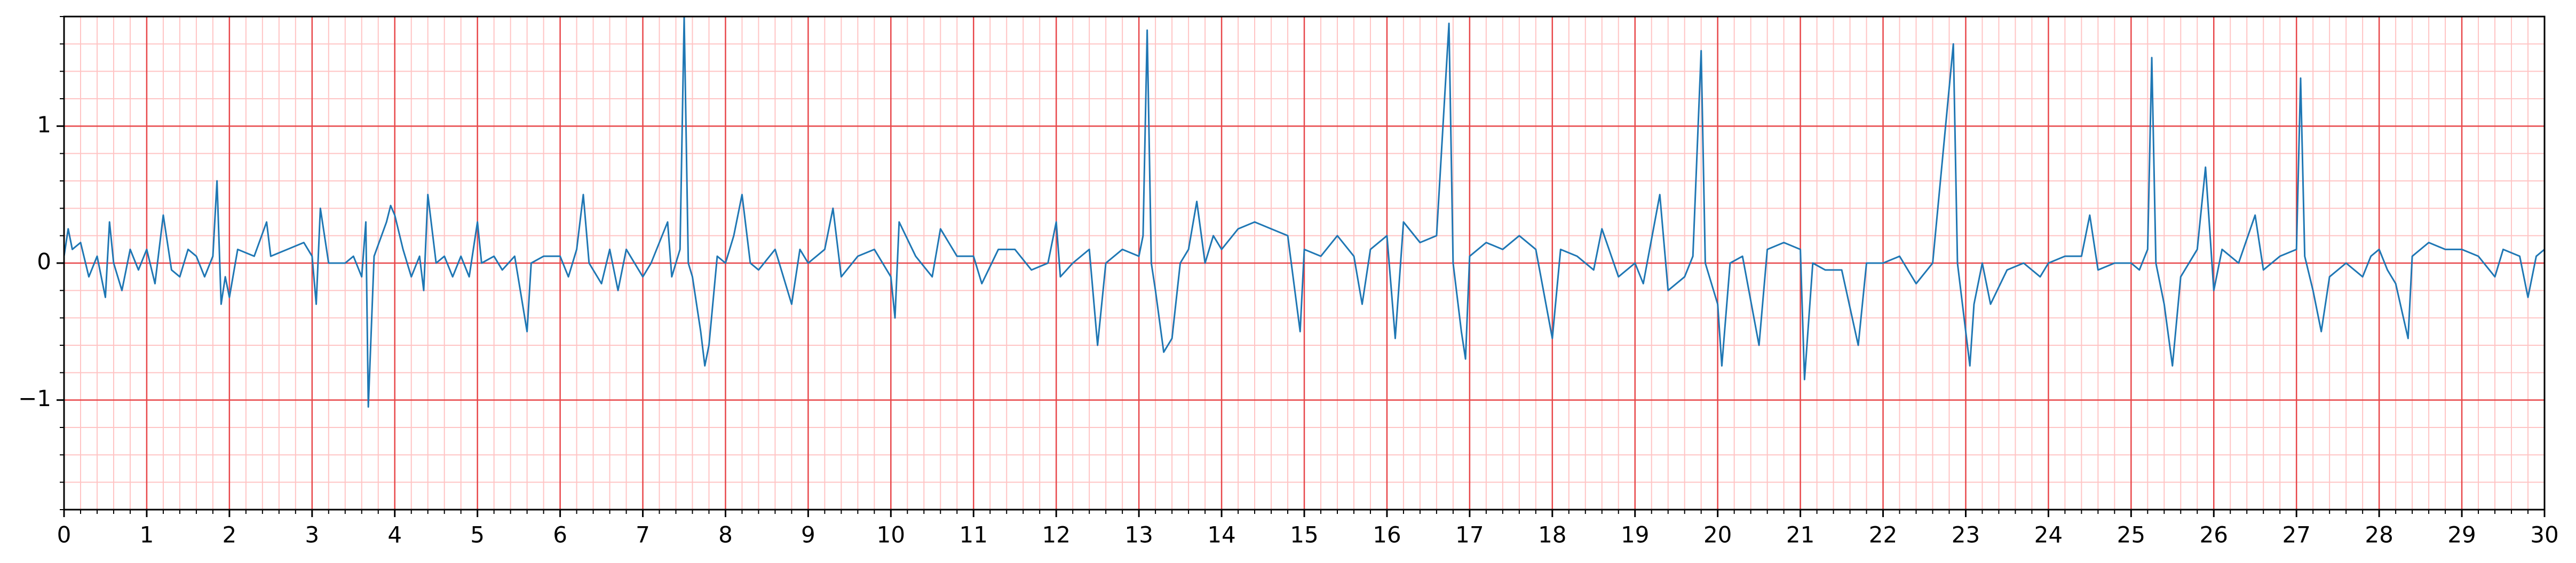 The image size is (2576, 563). I want to click on x-tick-label: 7, so click(643, 535).